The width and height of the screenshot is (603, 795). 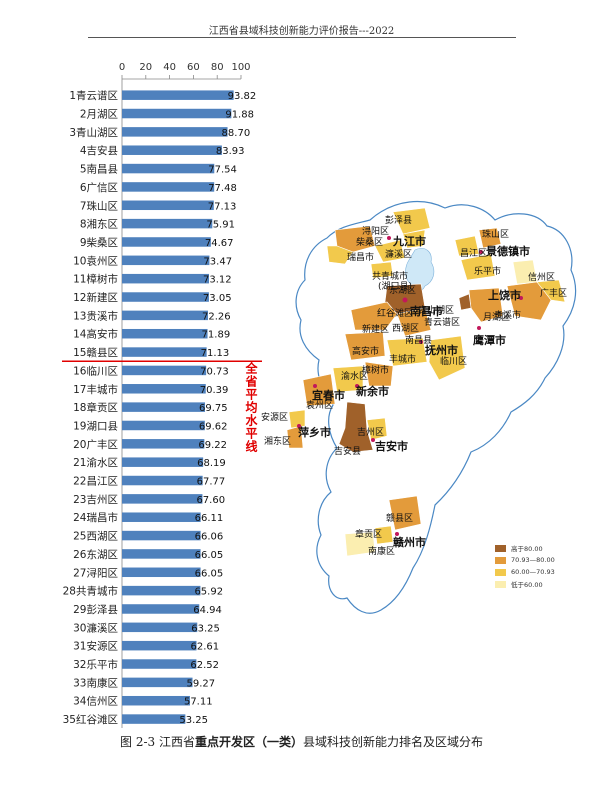 I want to click on value-label: 57.11, so click(x=198, y=702).